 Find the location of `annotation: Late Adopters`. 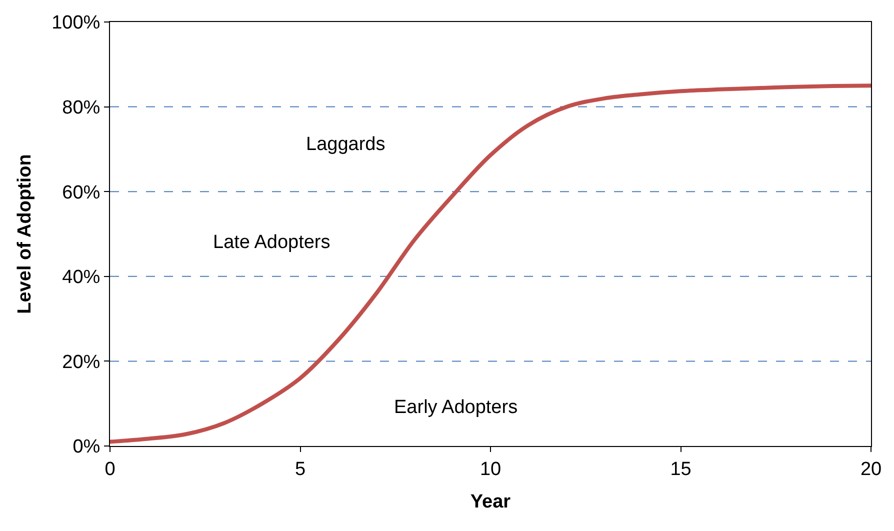

annotation: Late Adopters is located at coordinates (271, 242).